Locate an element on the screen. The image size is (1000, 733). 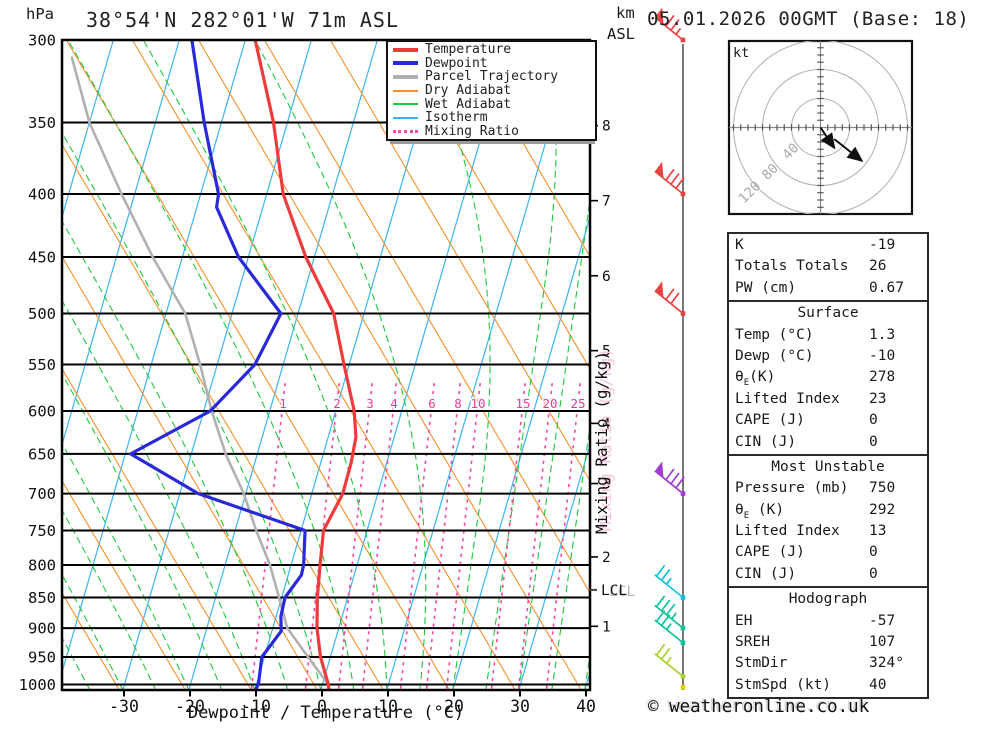
temperature-curve is located at coordinates (305, 365).